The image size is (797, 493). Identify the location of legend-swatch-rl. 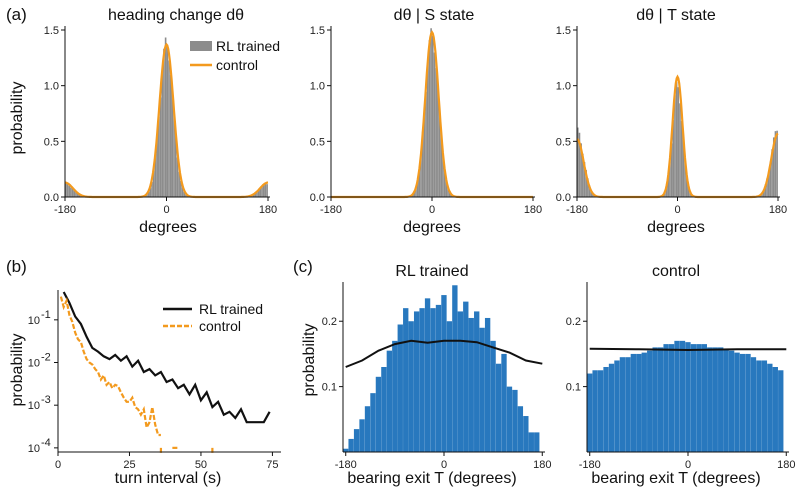
(201, 46).